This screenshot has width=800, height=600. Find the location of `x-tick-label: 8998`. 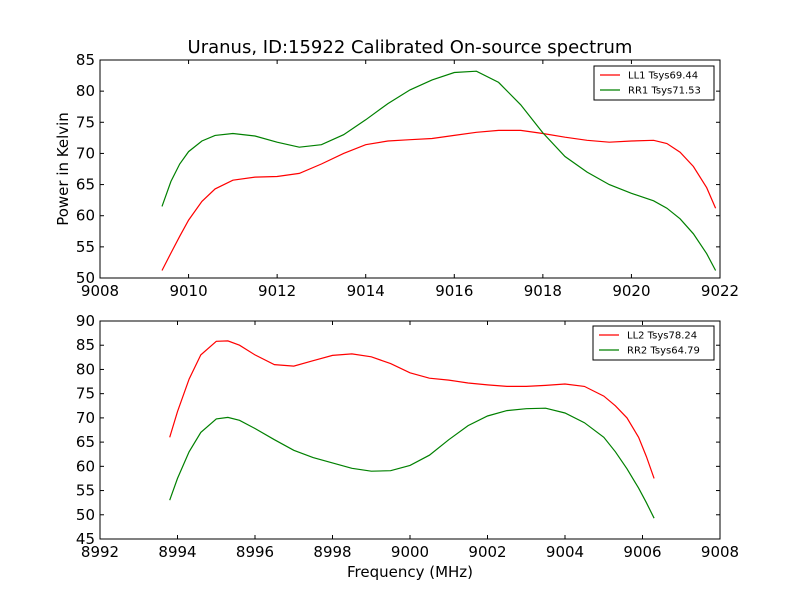

x-tick-label: 8998 is located at coordinates (332, 552).